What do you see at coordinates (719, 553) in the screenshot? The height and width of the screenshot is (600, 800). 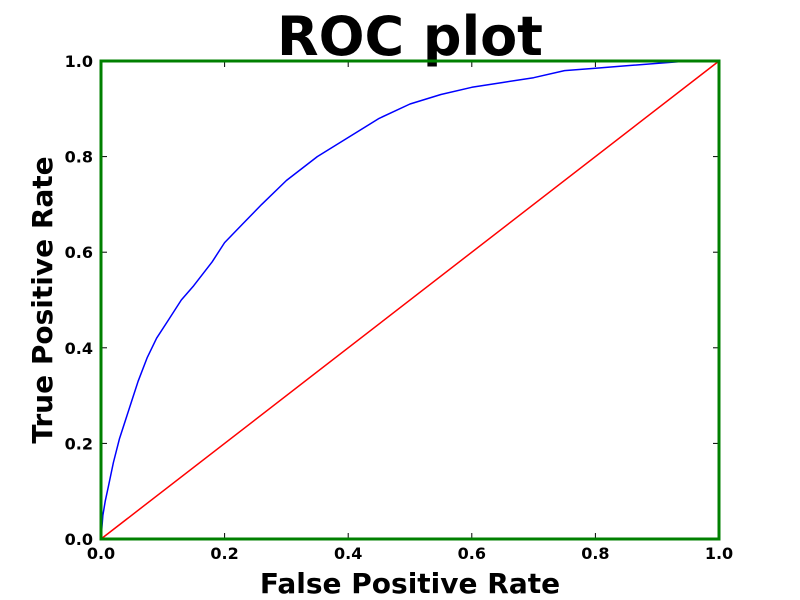 I see `x-tick-label: 1.0` at bounding box center [719, 553].